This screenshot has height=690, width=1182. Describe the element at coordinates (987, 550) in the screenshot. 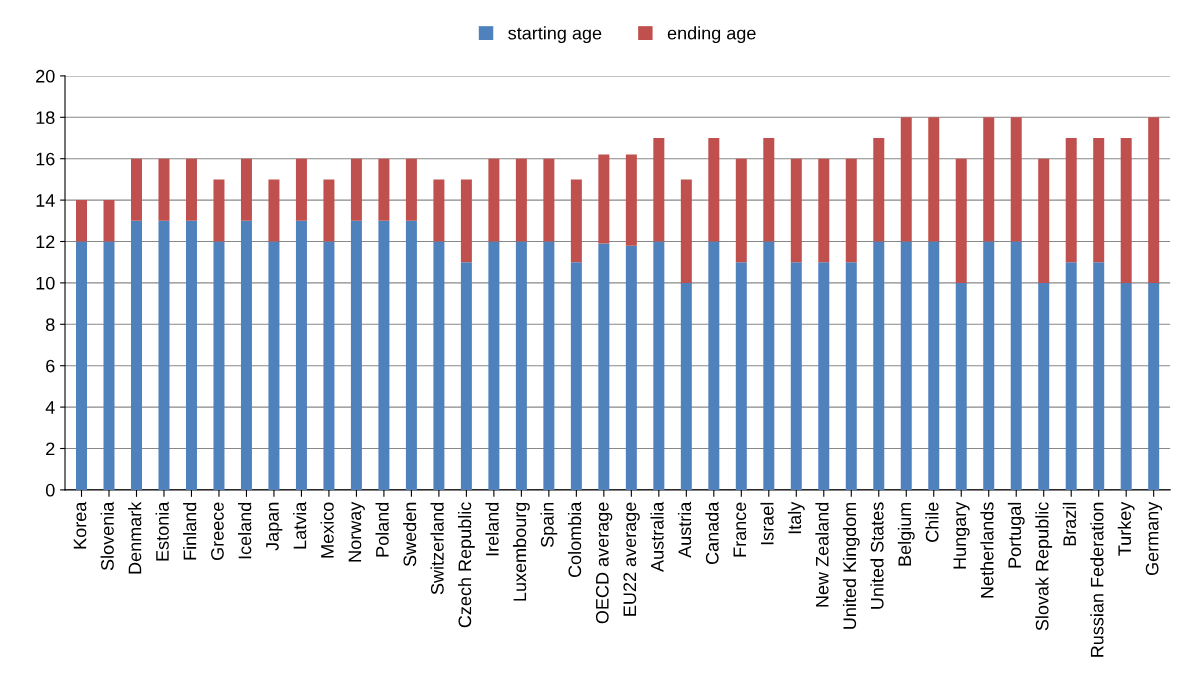

I see `x-tick-label: Netherlands` at that location.